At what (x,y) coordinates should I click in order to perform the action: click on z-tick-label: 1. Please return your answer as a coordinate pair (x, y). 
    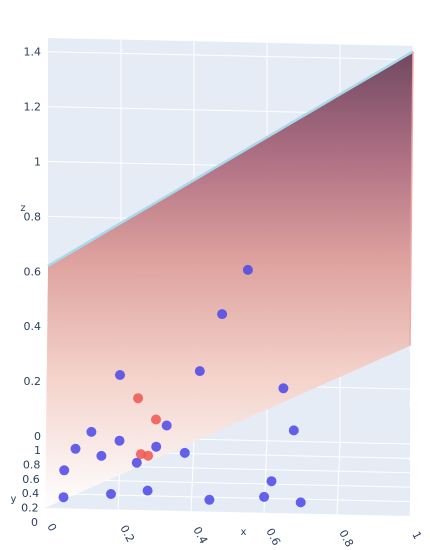
    Looking at the image, I should click on (37, 162).